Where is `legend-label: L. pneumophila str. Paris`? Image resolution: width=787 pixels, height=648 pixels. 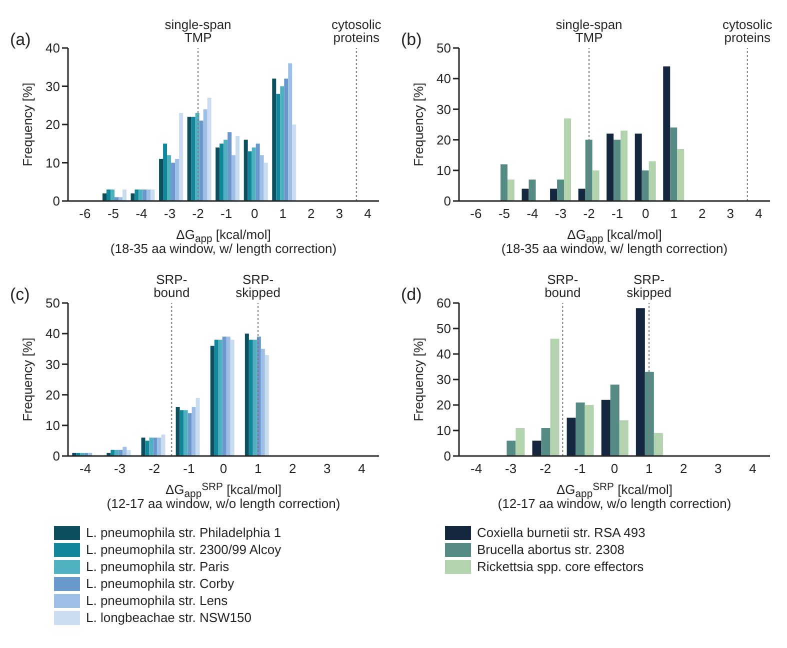
legend-label: L. pneumophila str. Paris is located at coordinates (158, 566).